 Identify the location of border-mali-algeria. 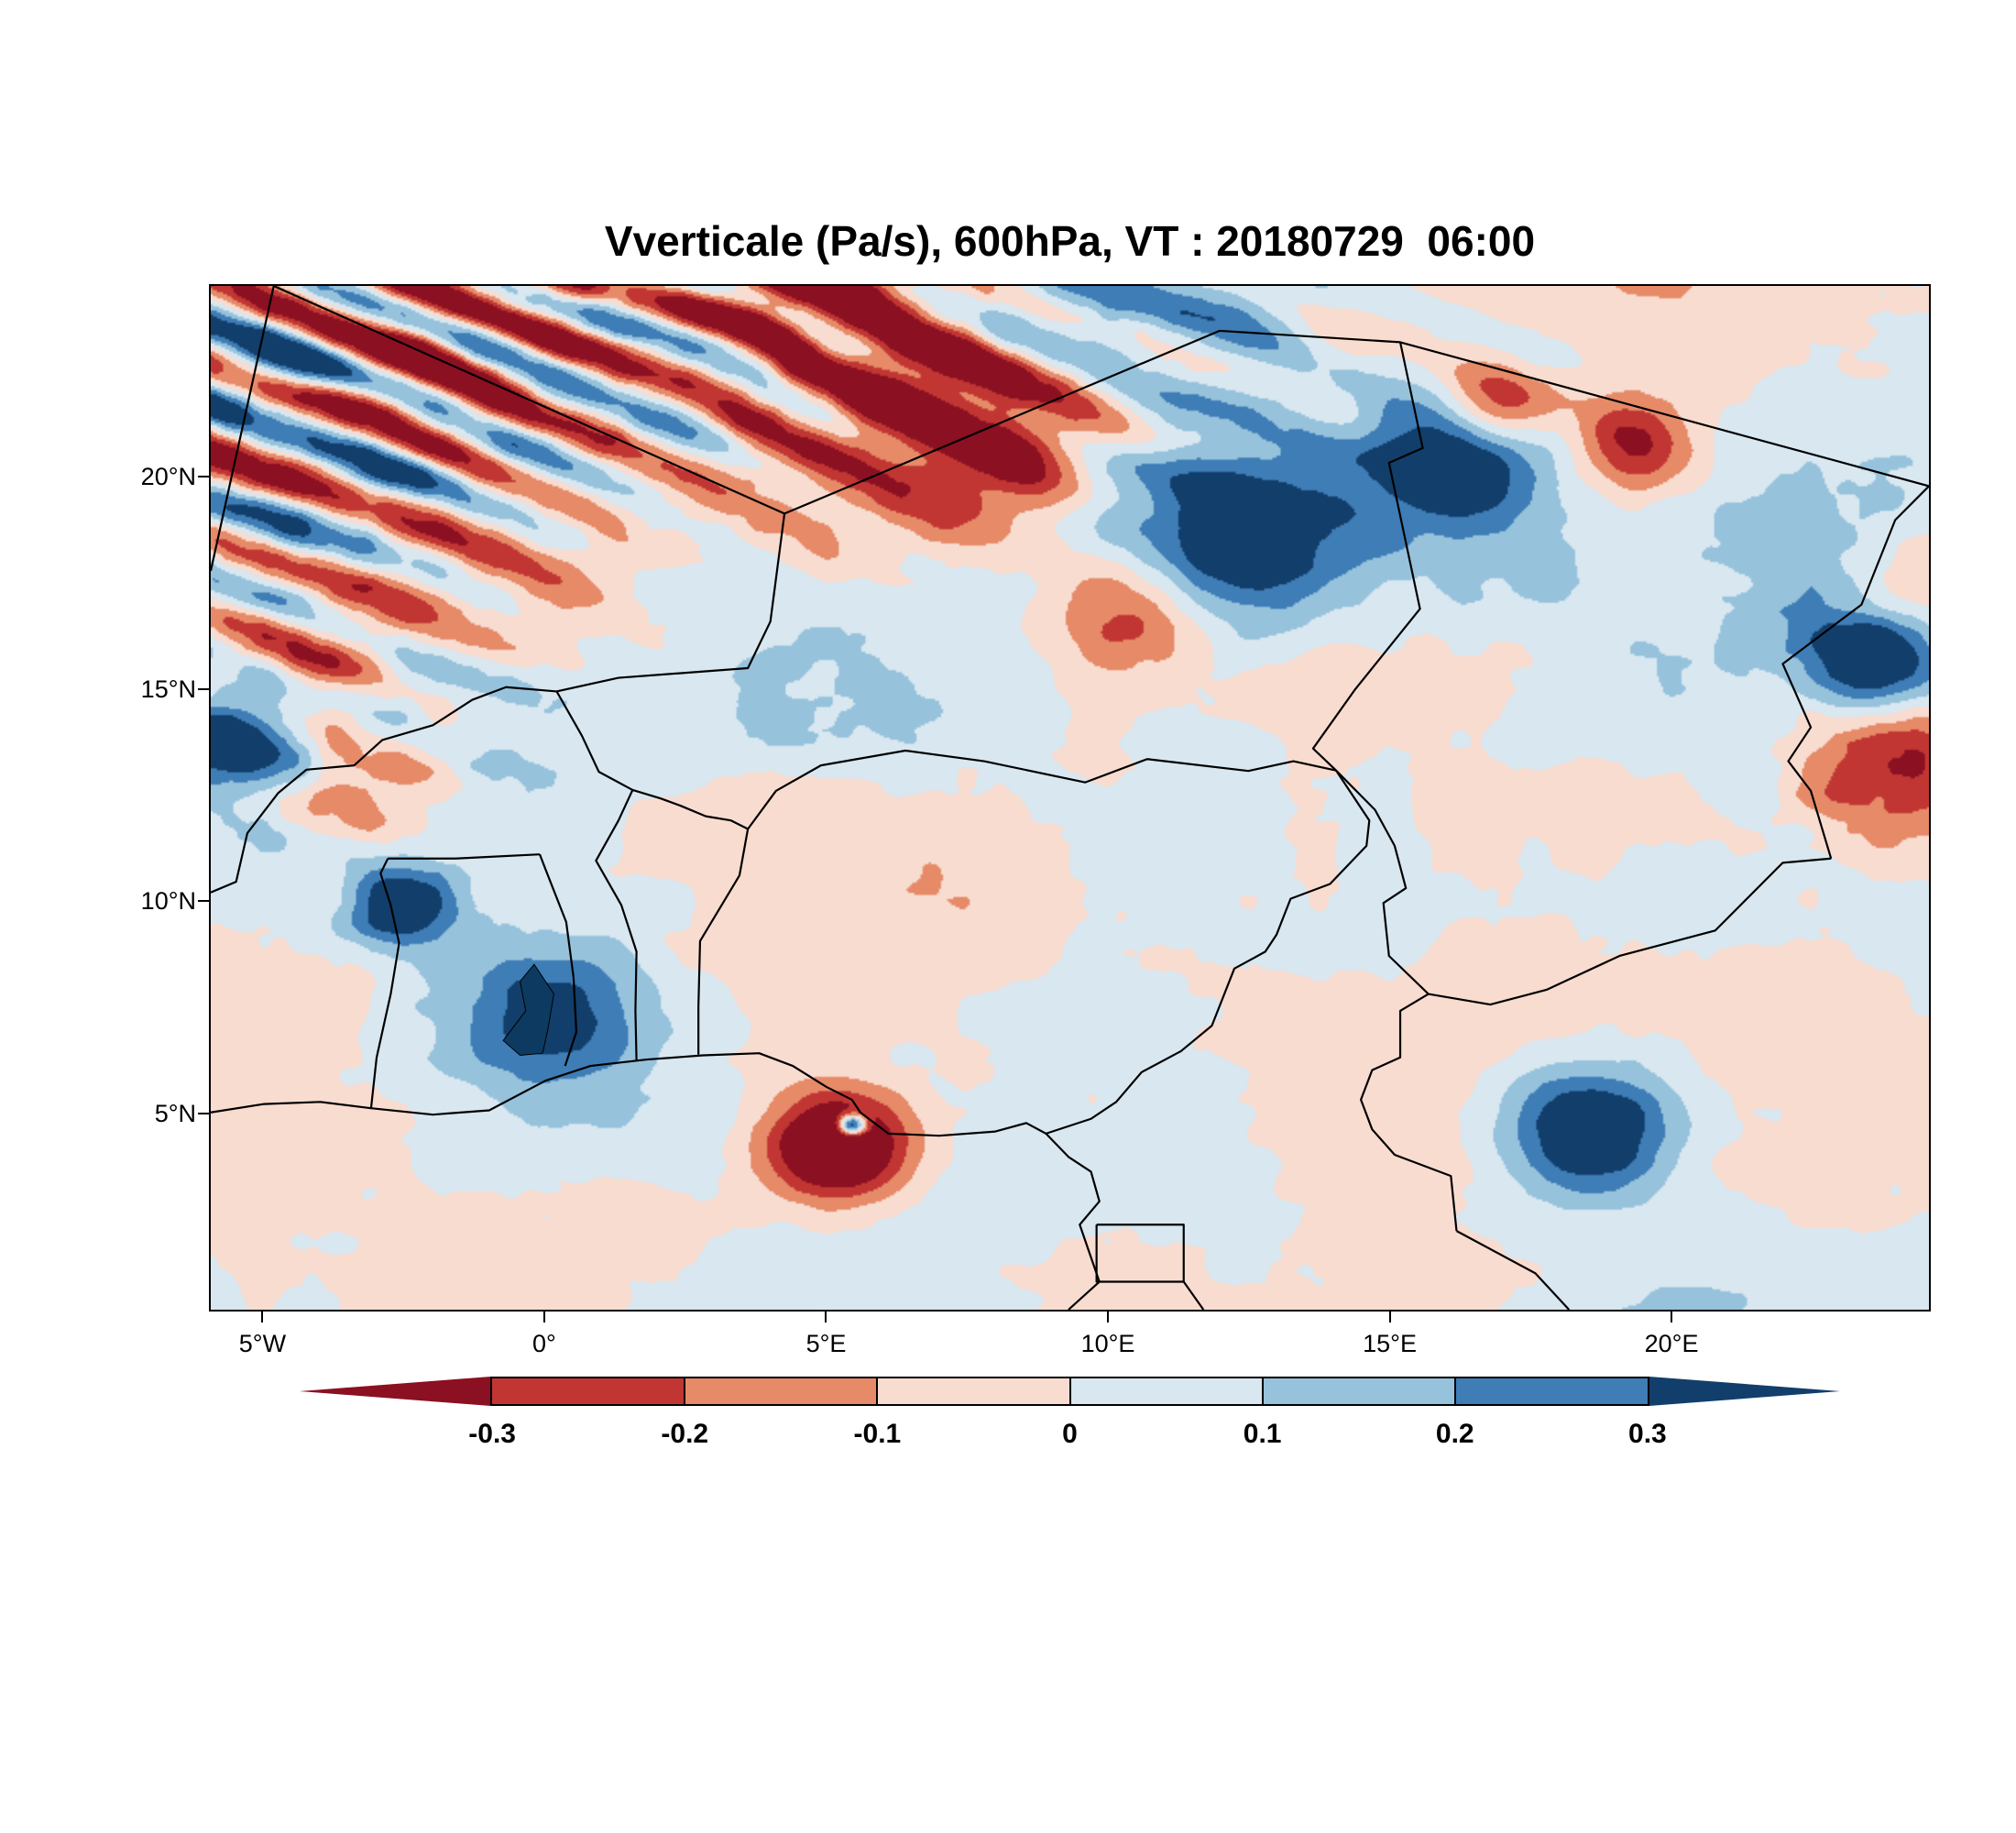
(529, 400).